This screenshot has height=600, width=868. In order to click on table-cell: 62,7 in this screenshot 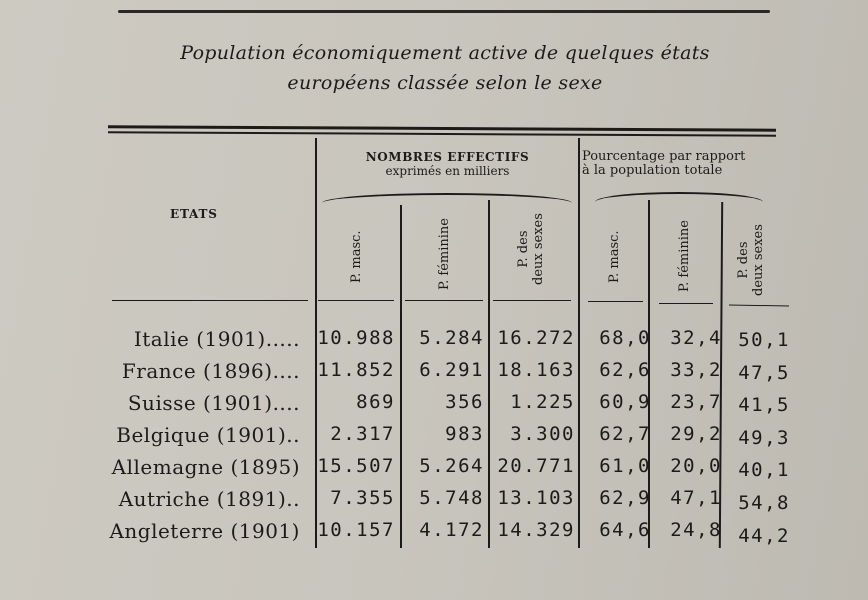, I will do `click(625, 434)`.